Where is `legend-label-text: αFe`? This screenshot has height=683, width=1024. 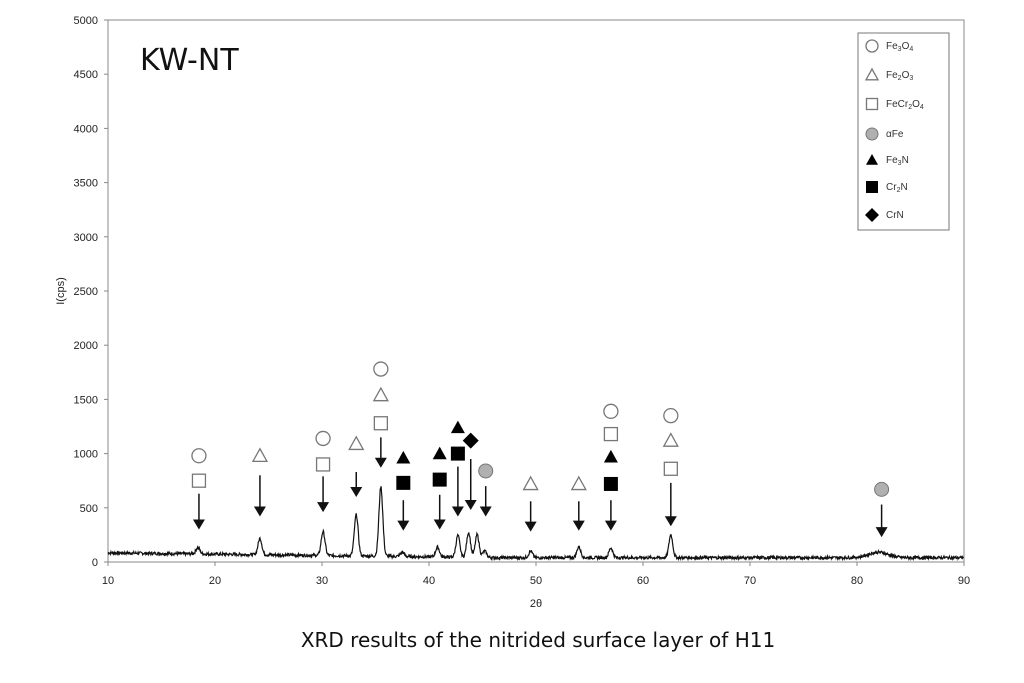 legend-label-text: αFe is located at coordinates (895, 134).